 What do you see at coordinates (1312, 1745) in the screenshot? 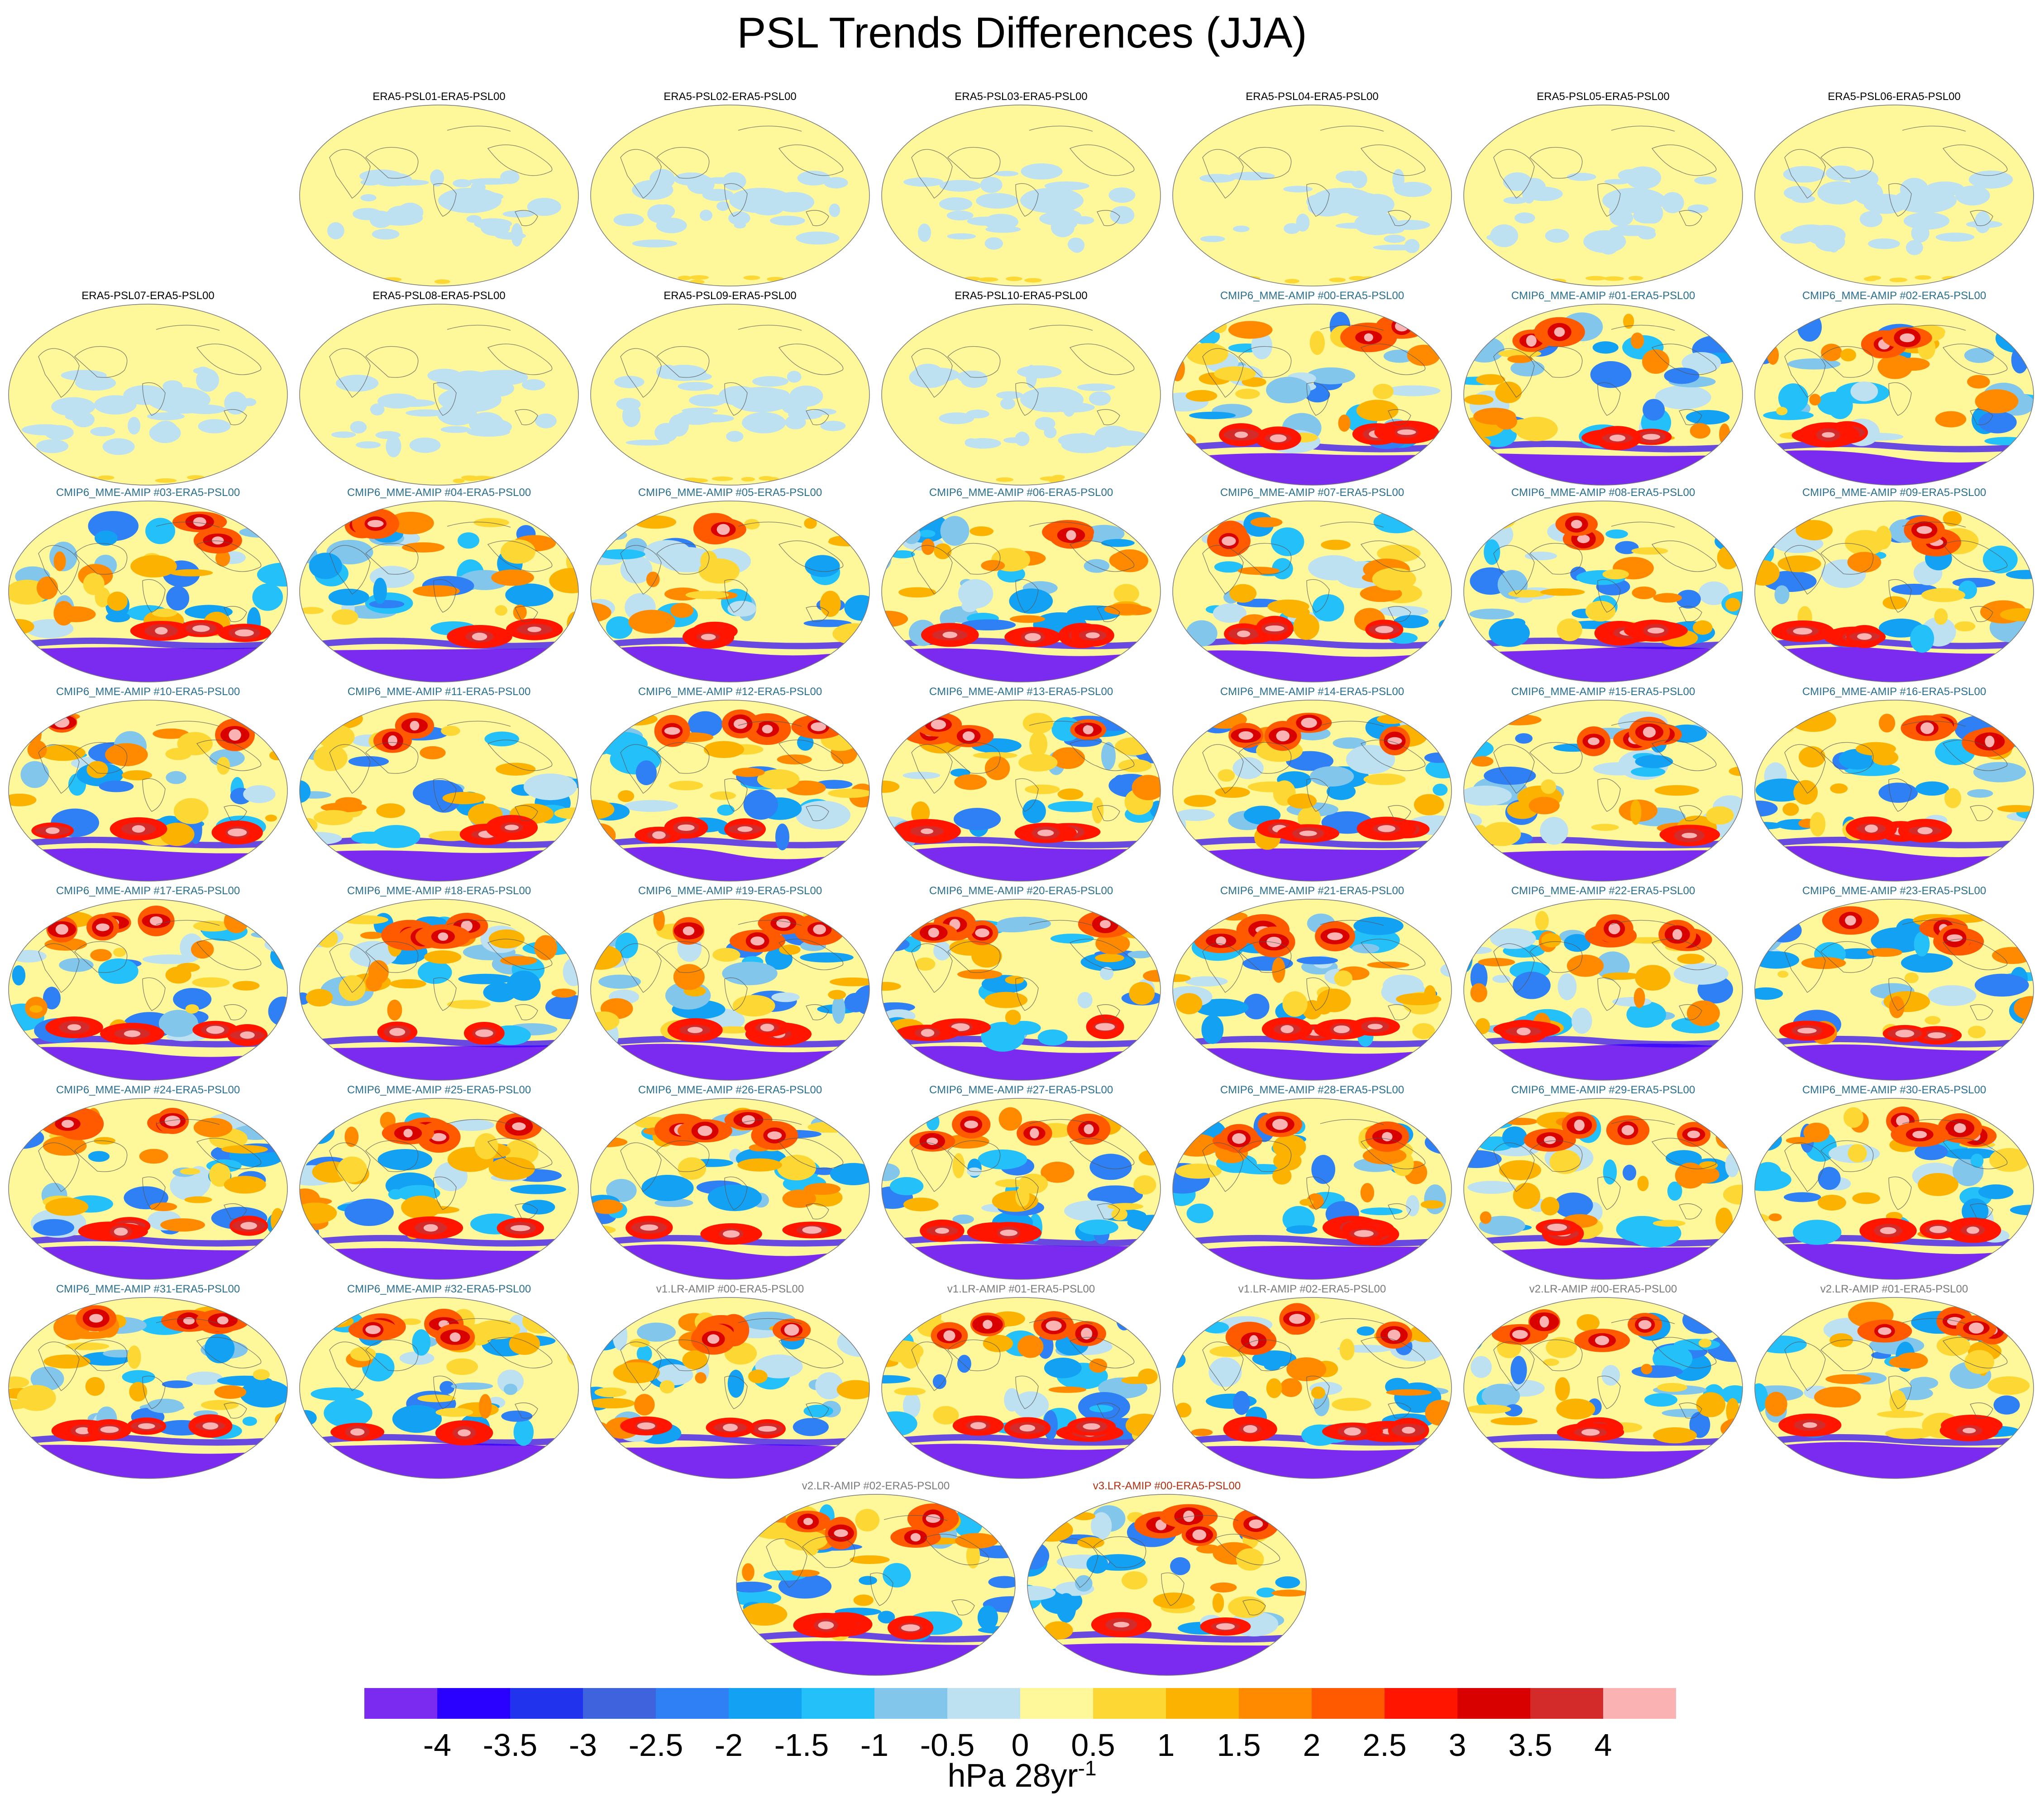
I see `colorbar-tick-label: 2` at bounding box center [1312, 1745].